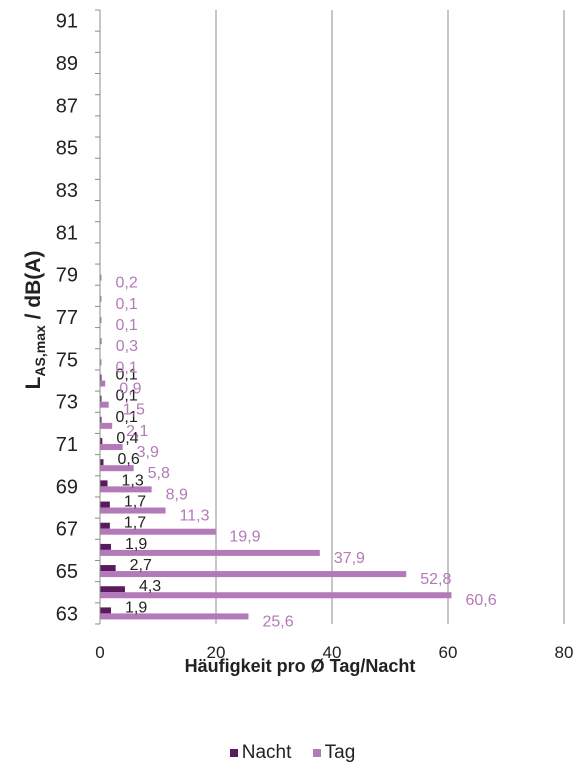 This screenshot has height=769, width=585. Describe the element at coordinates (67, 106) in the screenshot. I see `y-tick-label-87: 87` at that location.